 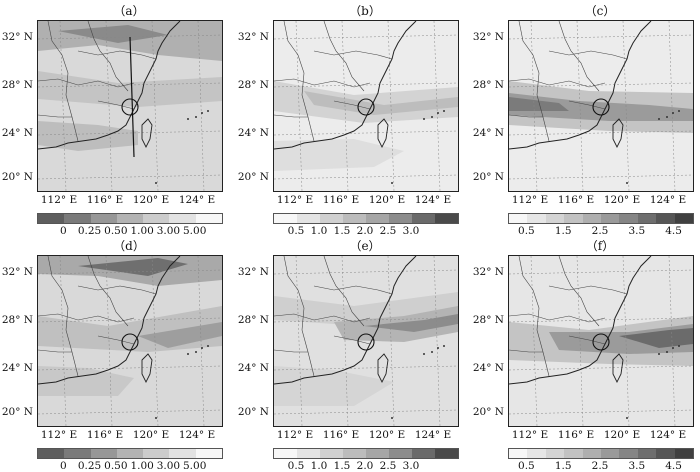 I want to click on coastline, so click(x=109, y=85).